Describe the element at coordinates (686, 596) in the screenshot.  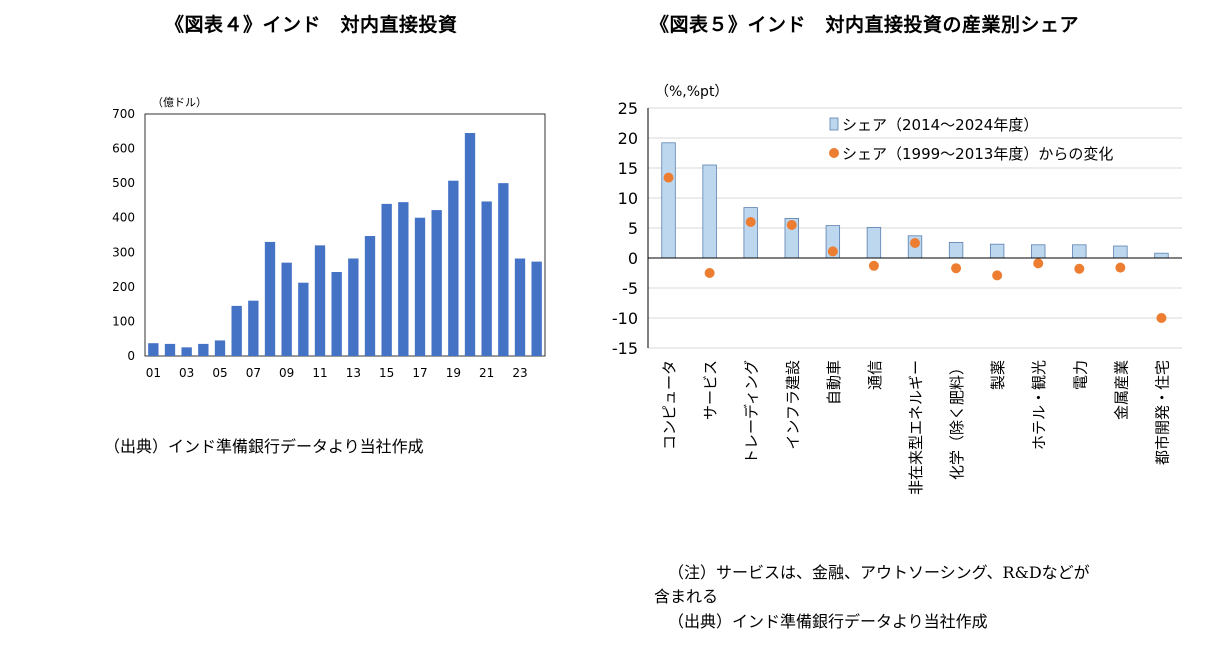
I see `chart2-note-line2: 含まれる` at that location.